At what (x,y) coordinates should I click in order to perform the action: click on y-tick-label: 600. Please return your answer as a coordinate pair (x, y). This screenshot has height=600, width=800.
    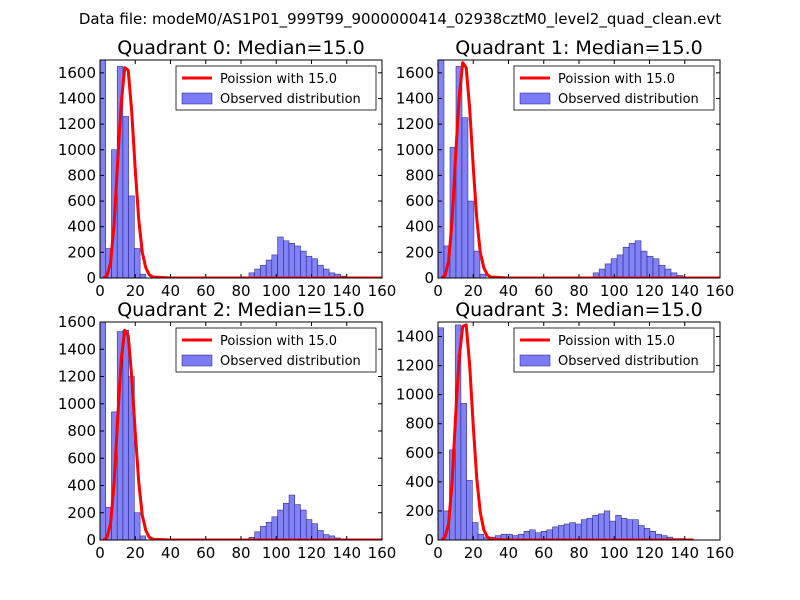
    Looking at the image, I should click on (81, 458).